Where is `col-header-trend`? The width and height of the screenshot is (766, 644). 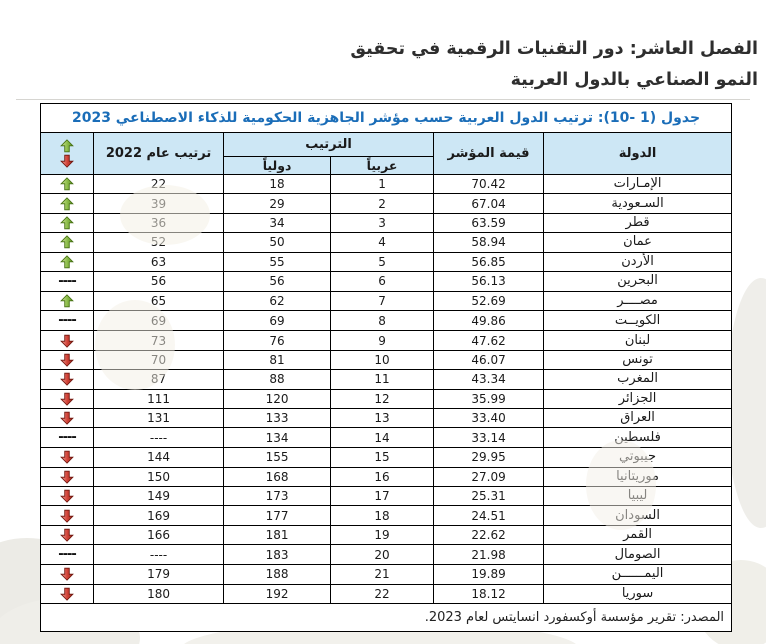
col-header-trend is located at coordinates (67, 153).